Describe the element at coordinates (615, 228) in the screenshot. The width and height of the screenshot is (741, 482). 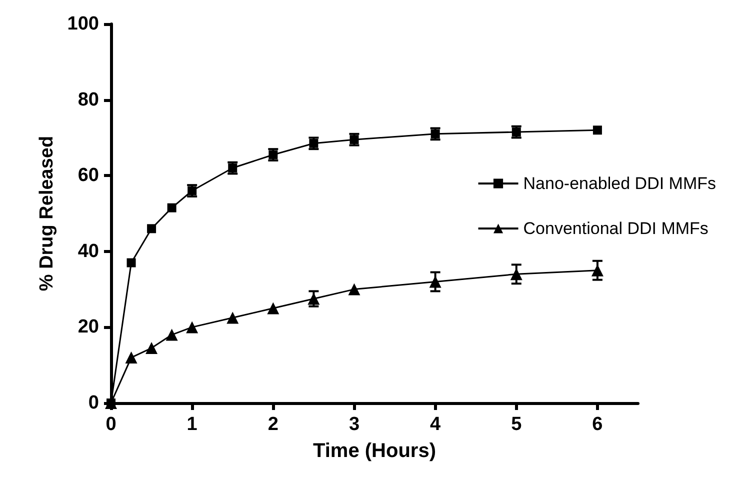
I see `legend-label: Conventional DDI MMFs` at that location.